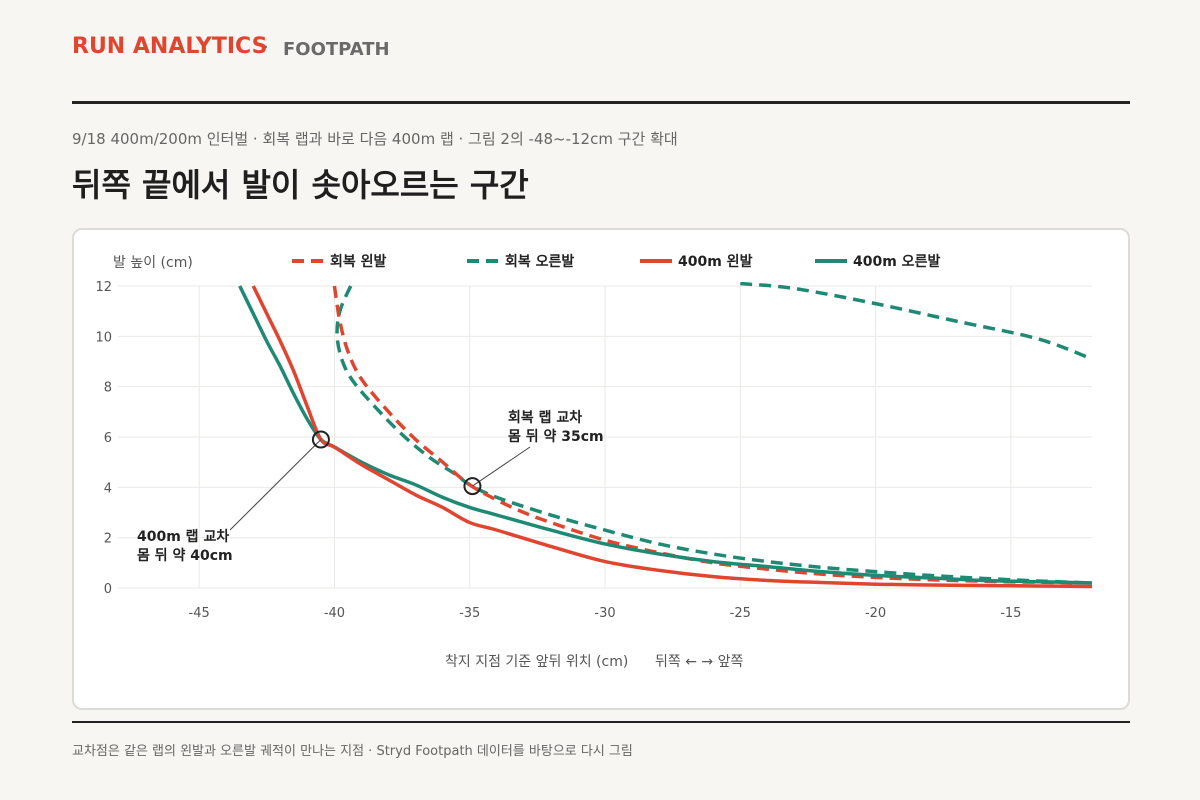  I want to click on x-axis-direction: 뒤쪽 ← → 앞쪽, so click(699, 662).